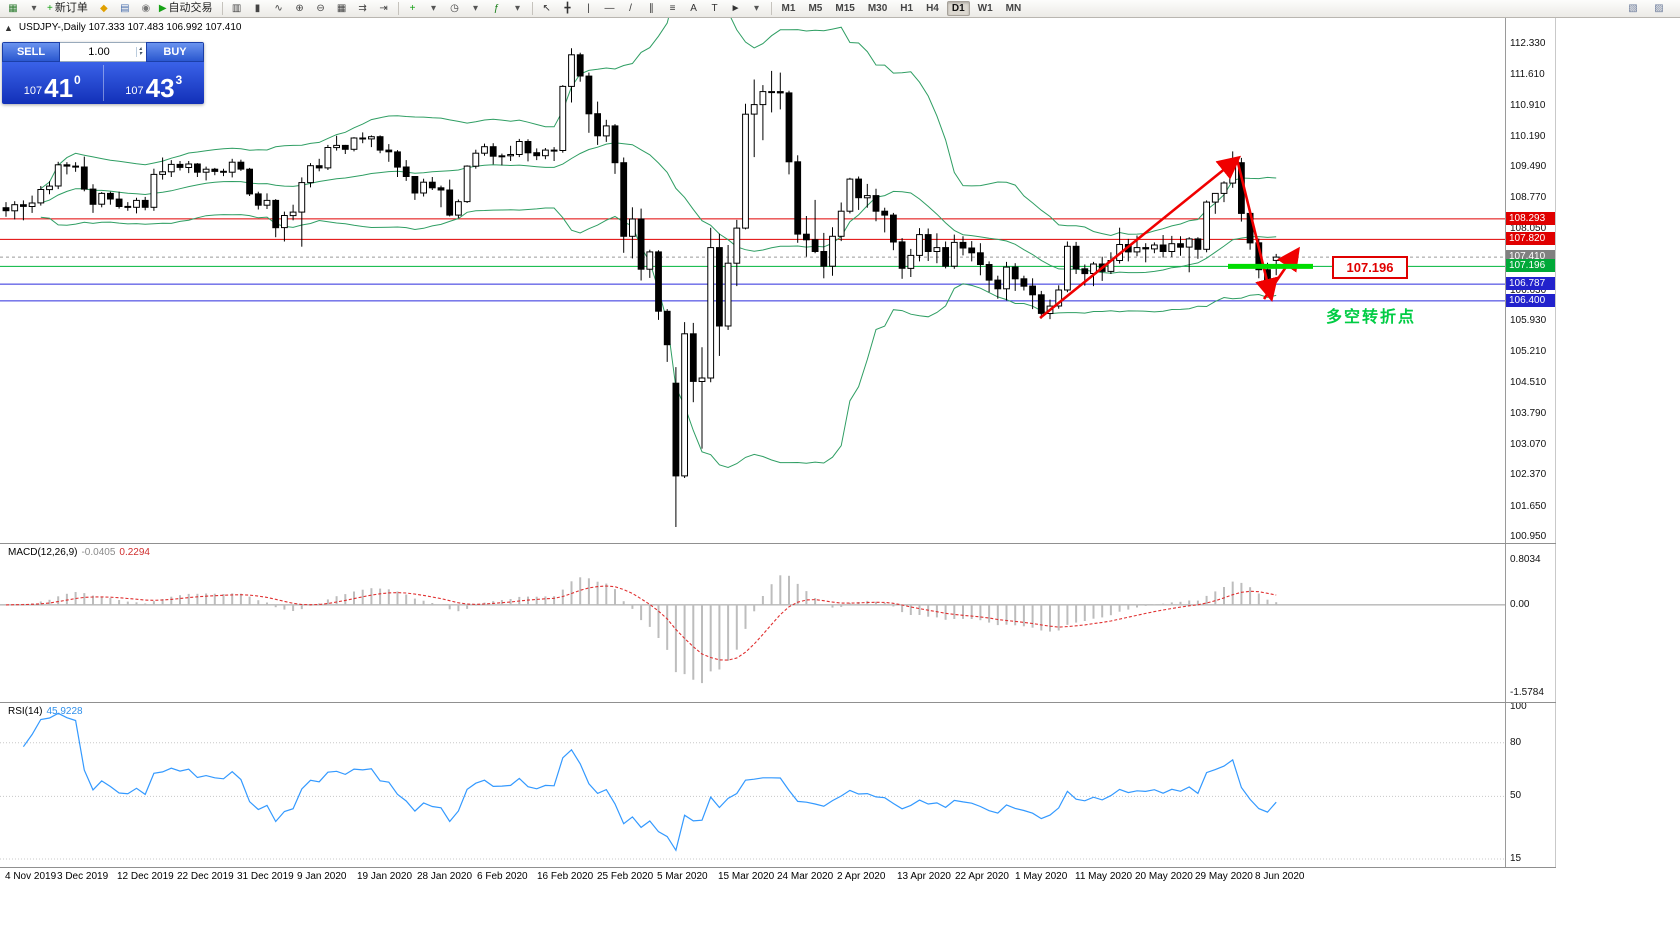  Describe the element at coordinates (45, 711) in the screenshot. I see `rsi-label: RSI(14) 45.9228` at that location.